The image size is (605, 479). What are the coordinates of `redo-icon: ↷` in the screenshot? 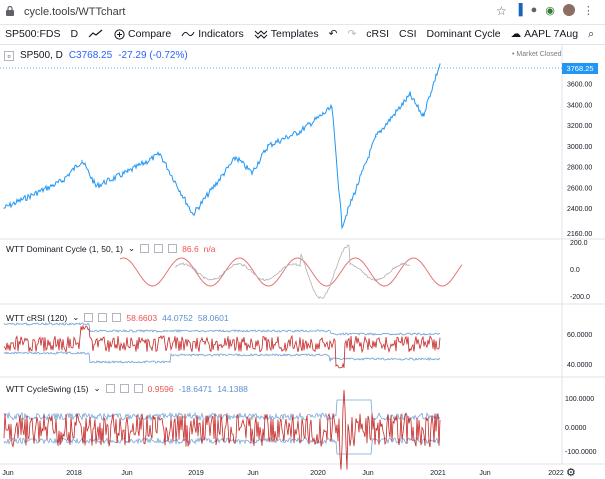 It's located at (352, 34).